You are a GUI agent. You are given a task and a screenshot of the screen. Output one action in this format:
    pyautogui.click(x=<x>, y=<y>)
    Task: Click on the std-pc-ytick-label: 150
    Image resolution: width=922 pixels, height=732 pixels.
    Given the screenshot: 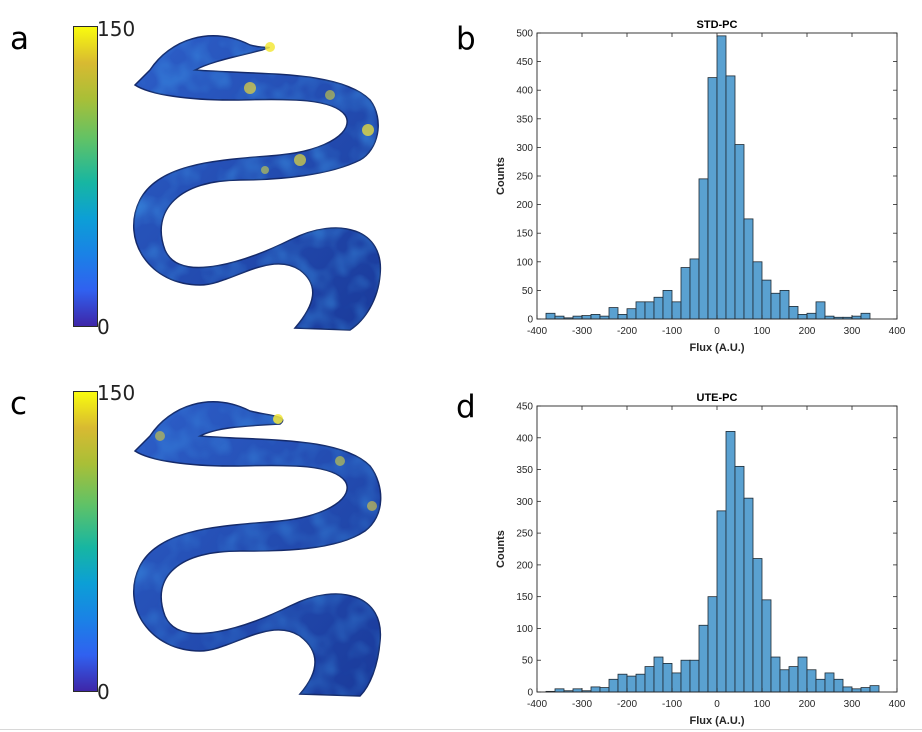 What is the action you would take?
    pyautogui.click(x=524, y=234)
    